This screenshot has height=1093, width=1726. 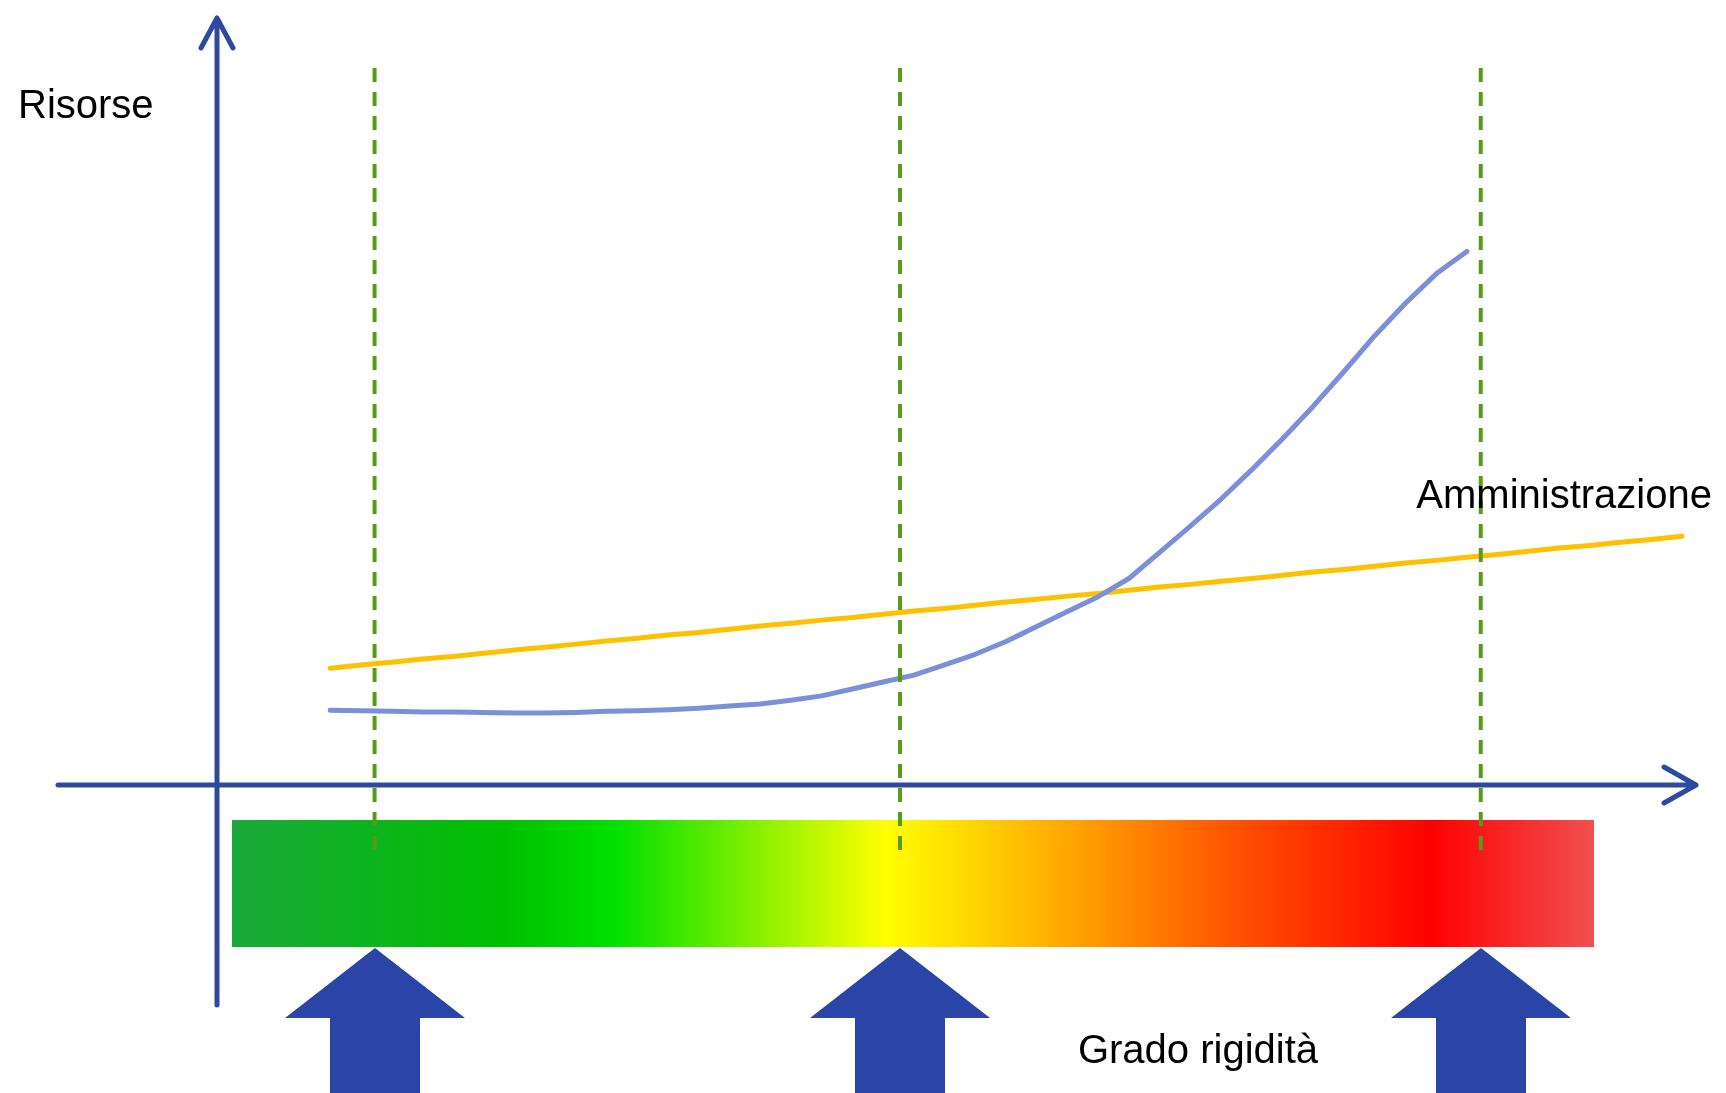 I want to click on text: Risorse, so click(x=86, y=104).